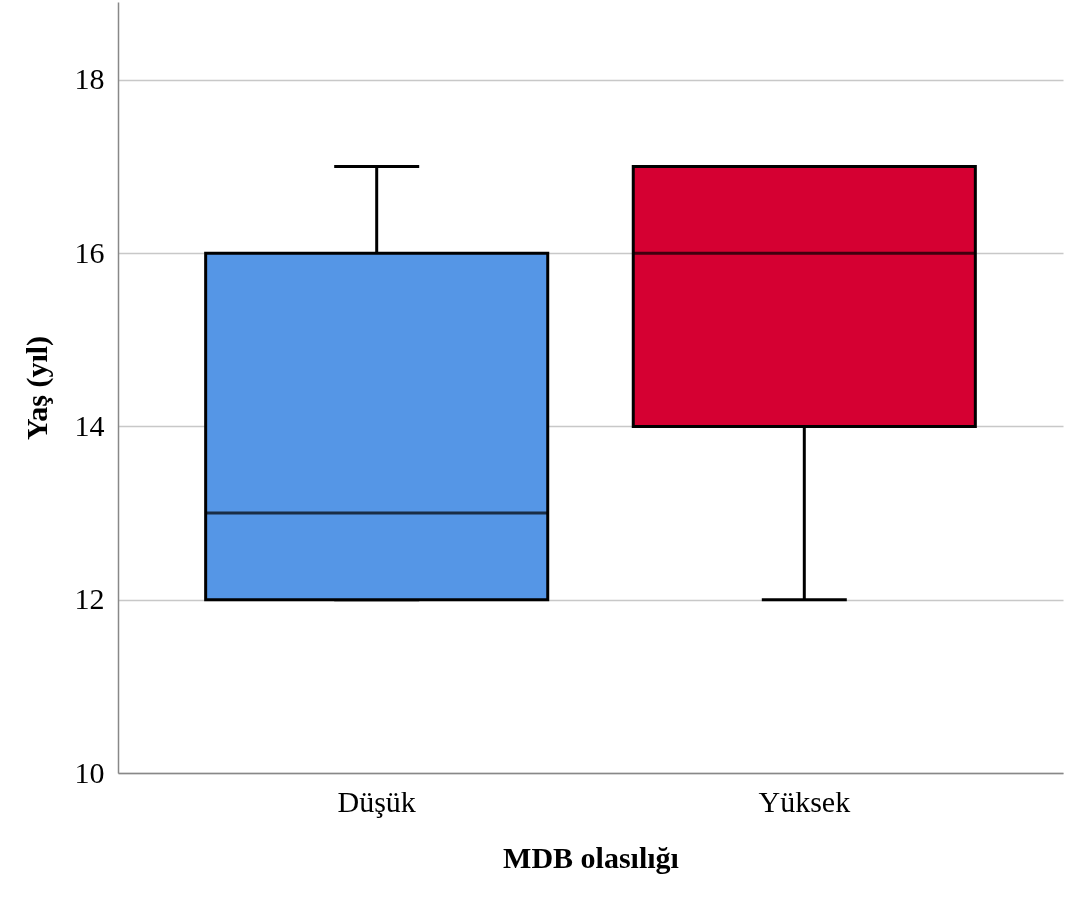 The height and width of the screenshot is (900, 1078). I want to click on y-tick-label: 16, so click(89, 252).